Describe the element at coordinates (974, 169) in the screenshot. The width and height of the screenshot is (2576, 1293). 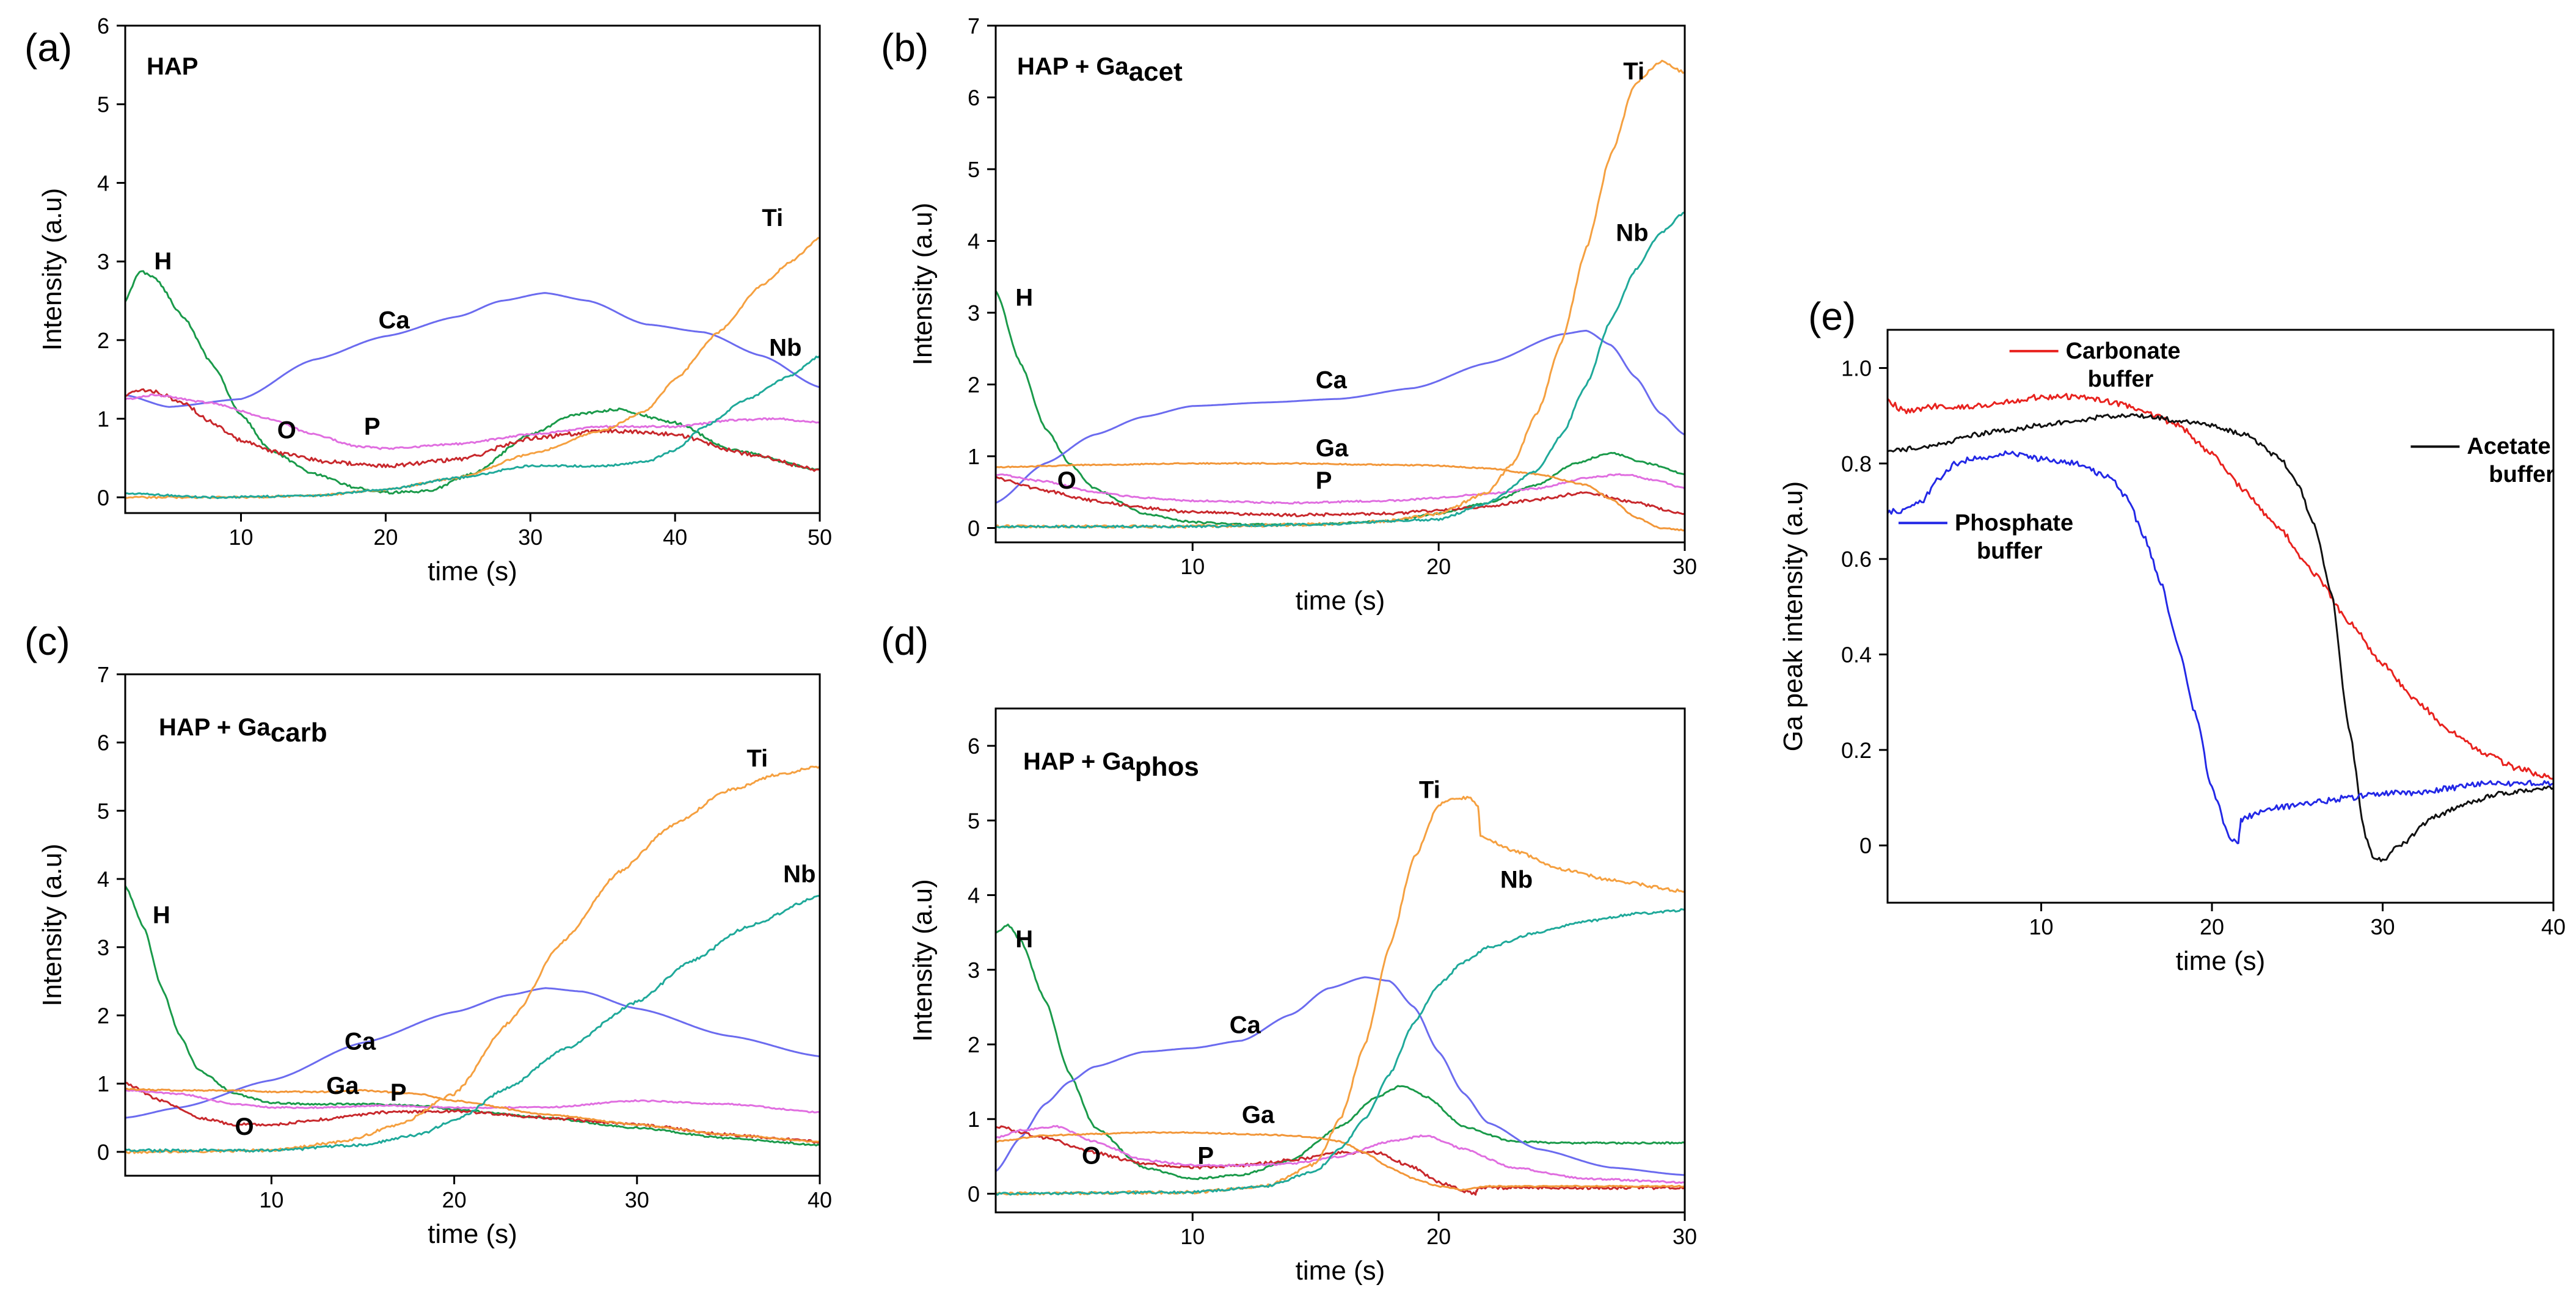
I see `panel-b-y-tick-label: 5` at that location.